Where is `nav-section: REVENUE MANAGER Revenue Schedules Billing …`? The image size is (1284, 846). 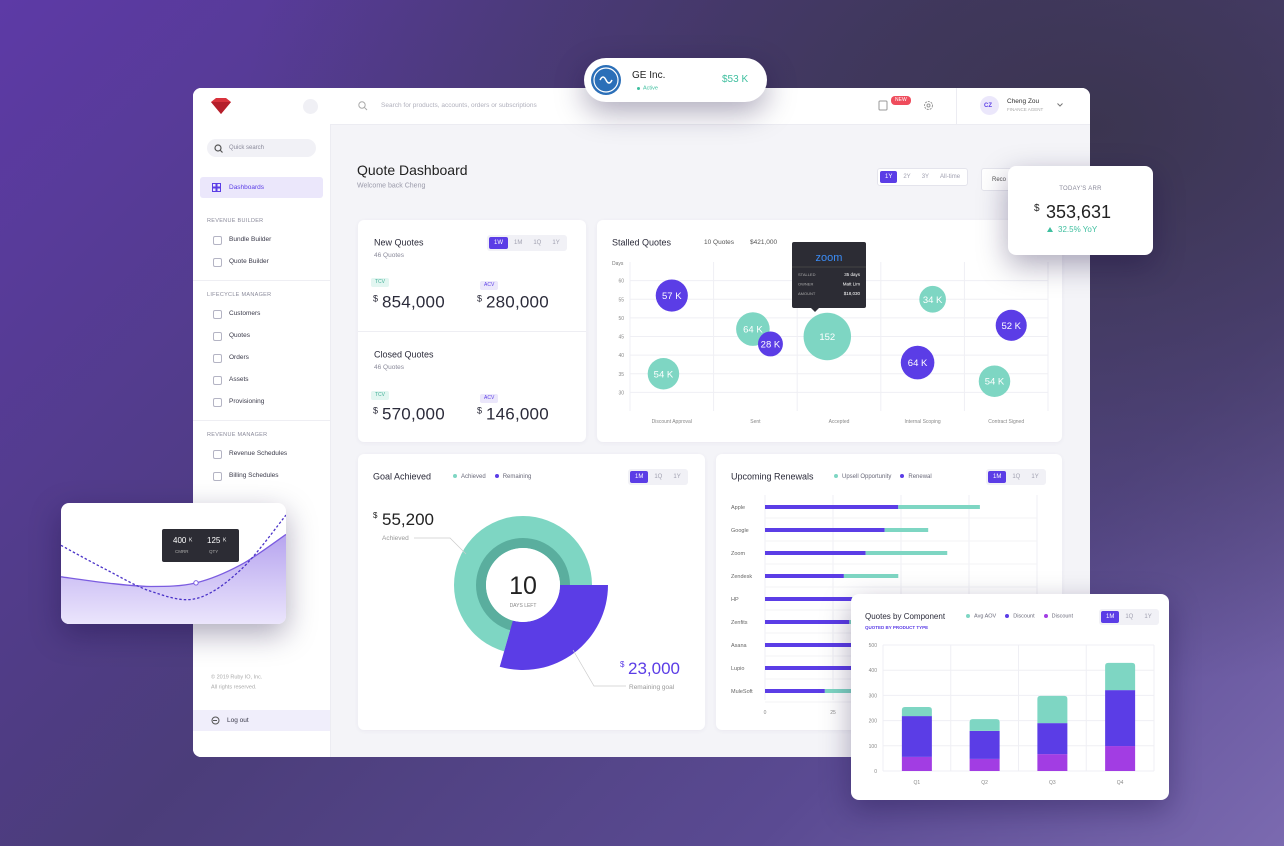 nav-section: REVENUE MANAGER Revenue Schedules Billing … is located at coordinates (261, 457).